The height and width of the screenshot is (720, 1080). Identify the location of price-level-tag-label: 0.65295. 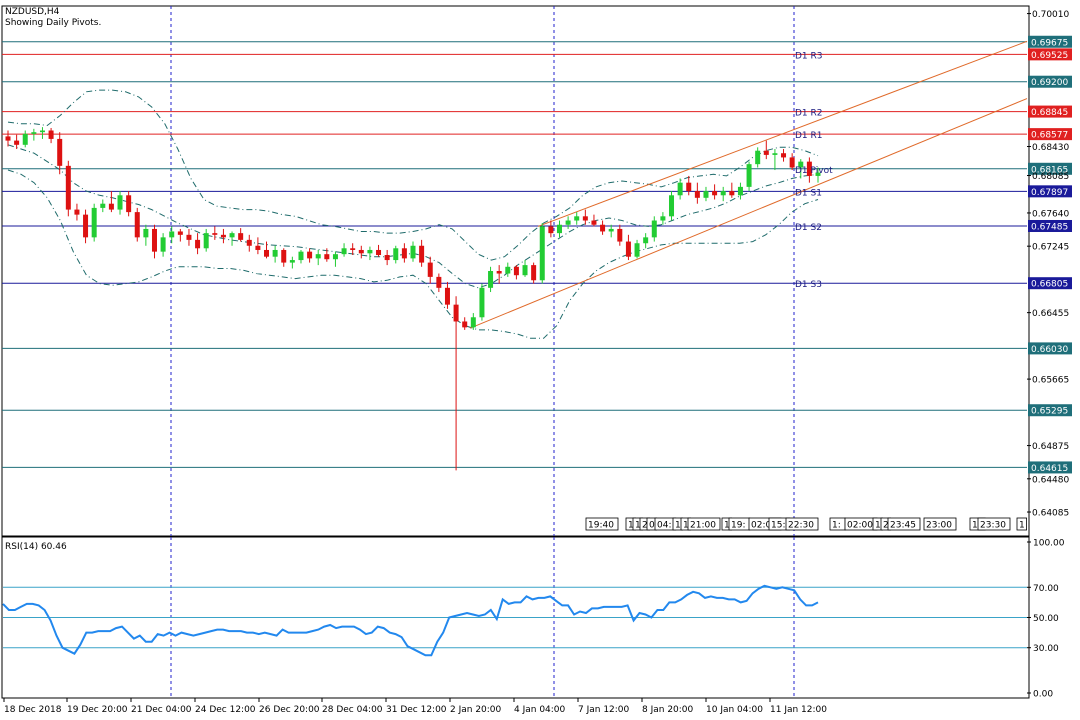
(1049, 412).